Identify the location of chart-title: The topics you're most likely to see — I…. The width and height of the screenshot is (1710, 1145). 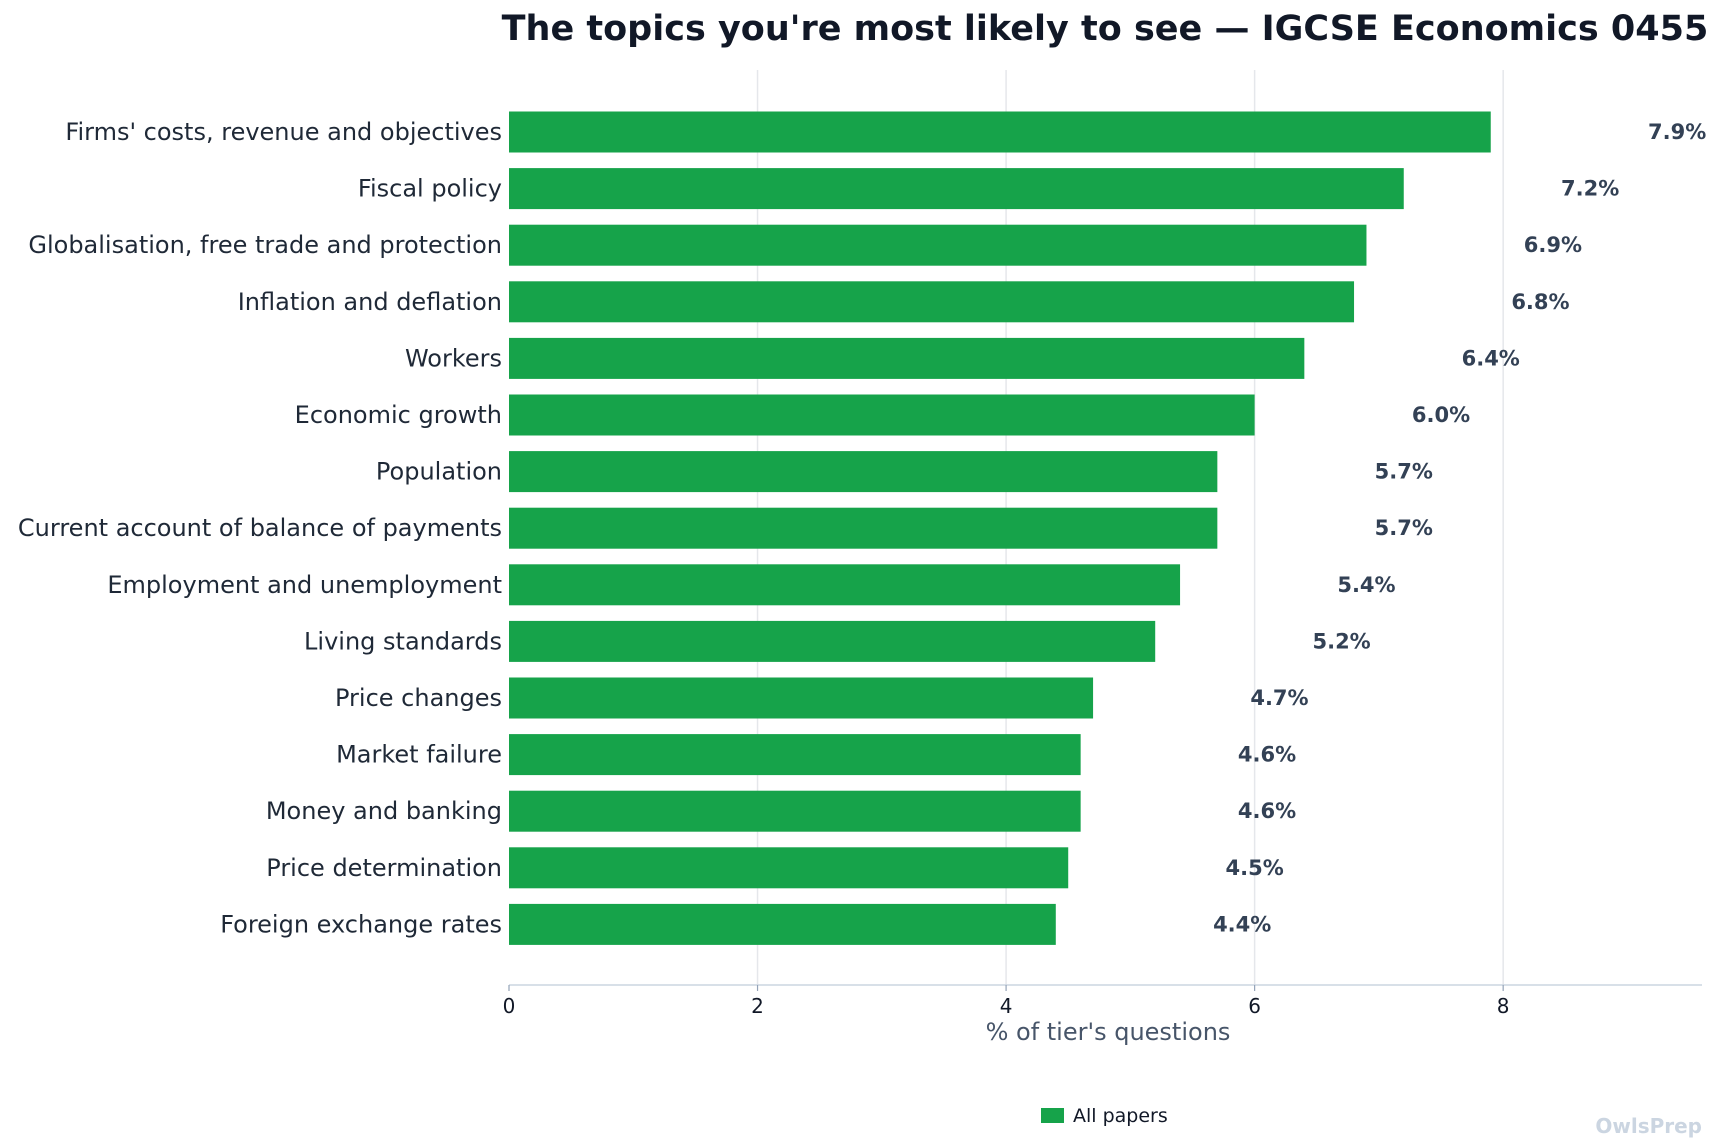
(1105, 29).